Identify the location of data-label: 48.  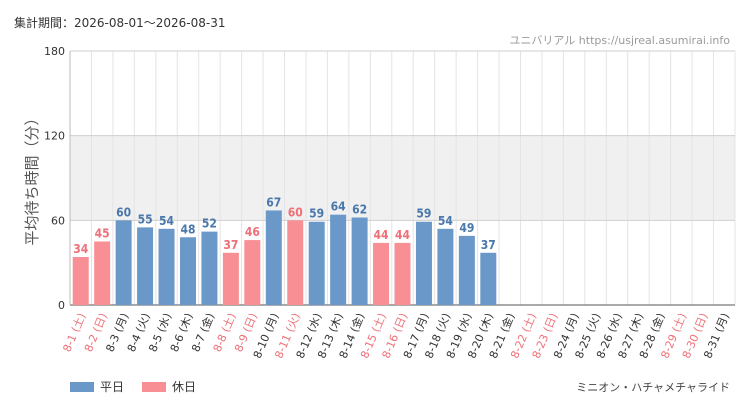
(187, 229).